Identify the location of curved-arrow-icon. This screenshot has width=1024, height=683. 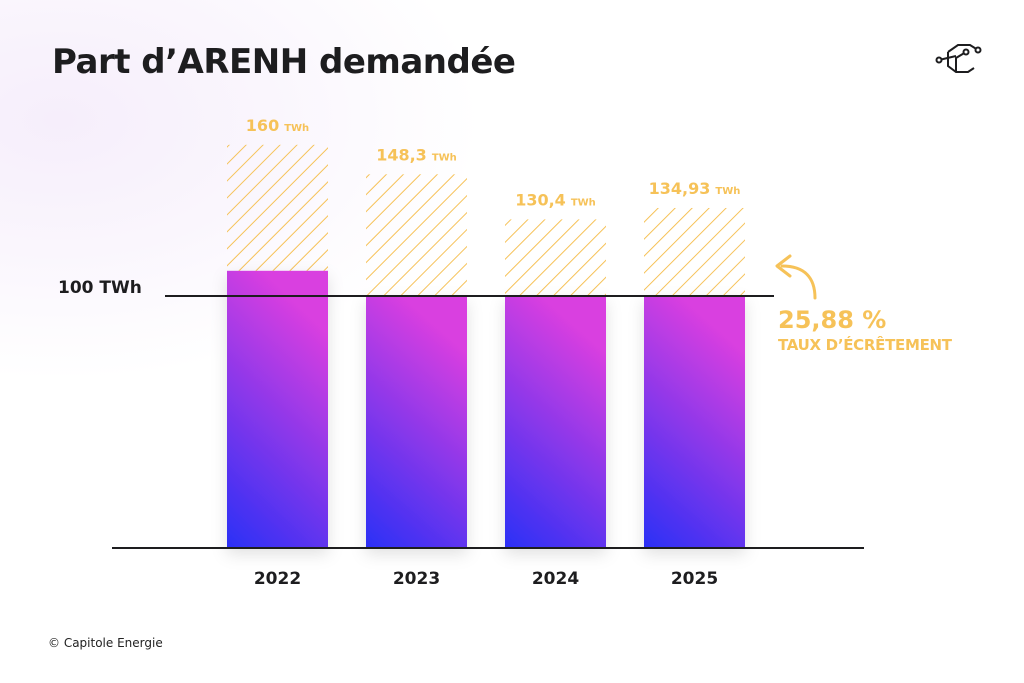
(798, 282).